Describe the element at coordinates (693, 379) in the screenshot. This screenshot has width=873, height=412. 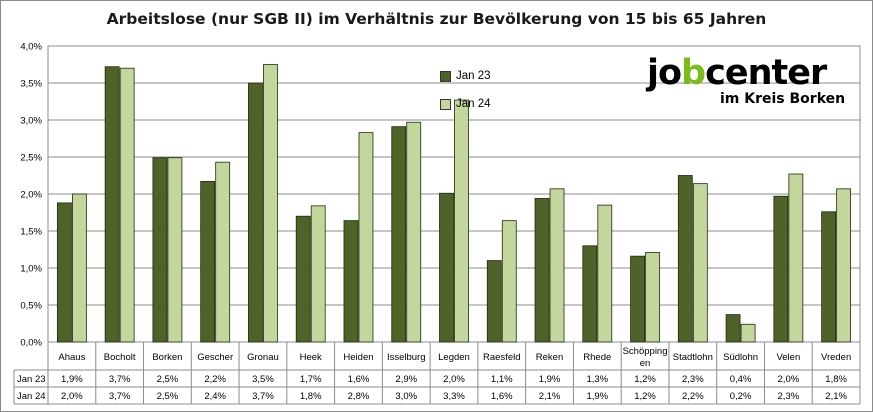
I see `data-label-jan-23: 2,3%` at that location.